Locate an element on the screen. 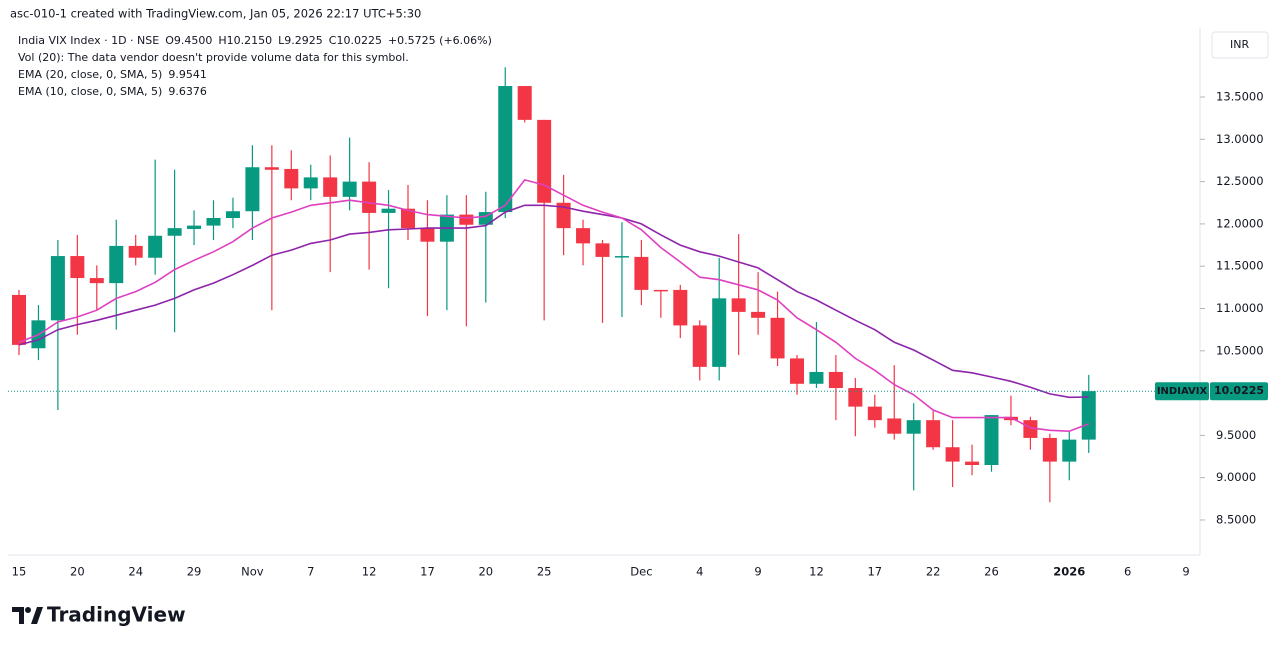 This screenshot has width=1281, height=646. x-tick-label: 4 is located at coordinates (699, 572).